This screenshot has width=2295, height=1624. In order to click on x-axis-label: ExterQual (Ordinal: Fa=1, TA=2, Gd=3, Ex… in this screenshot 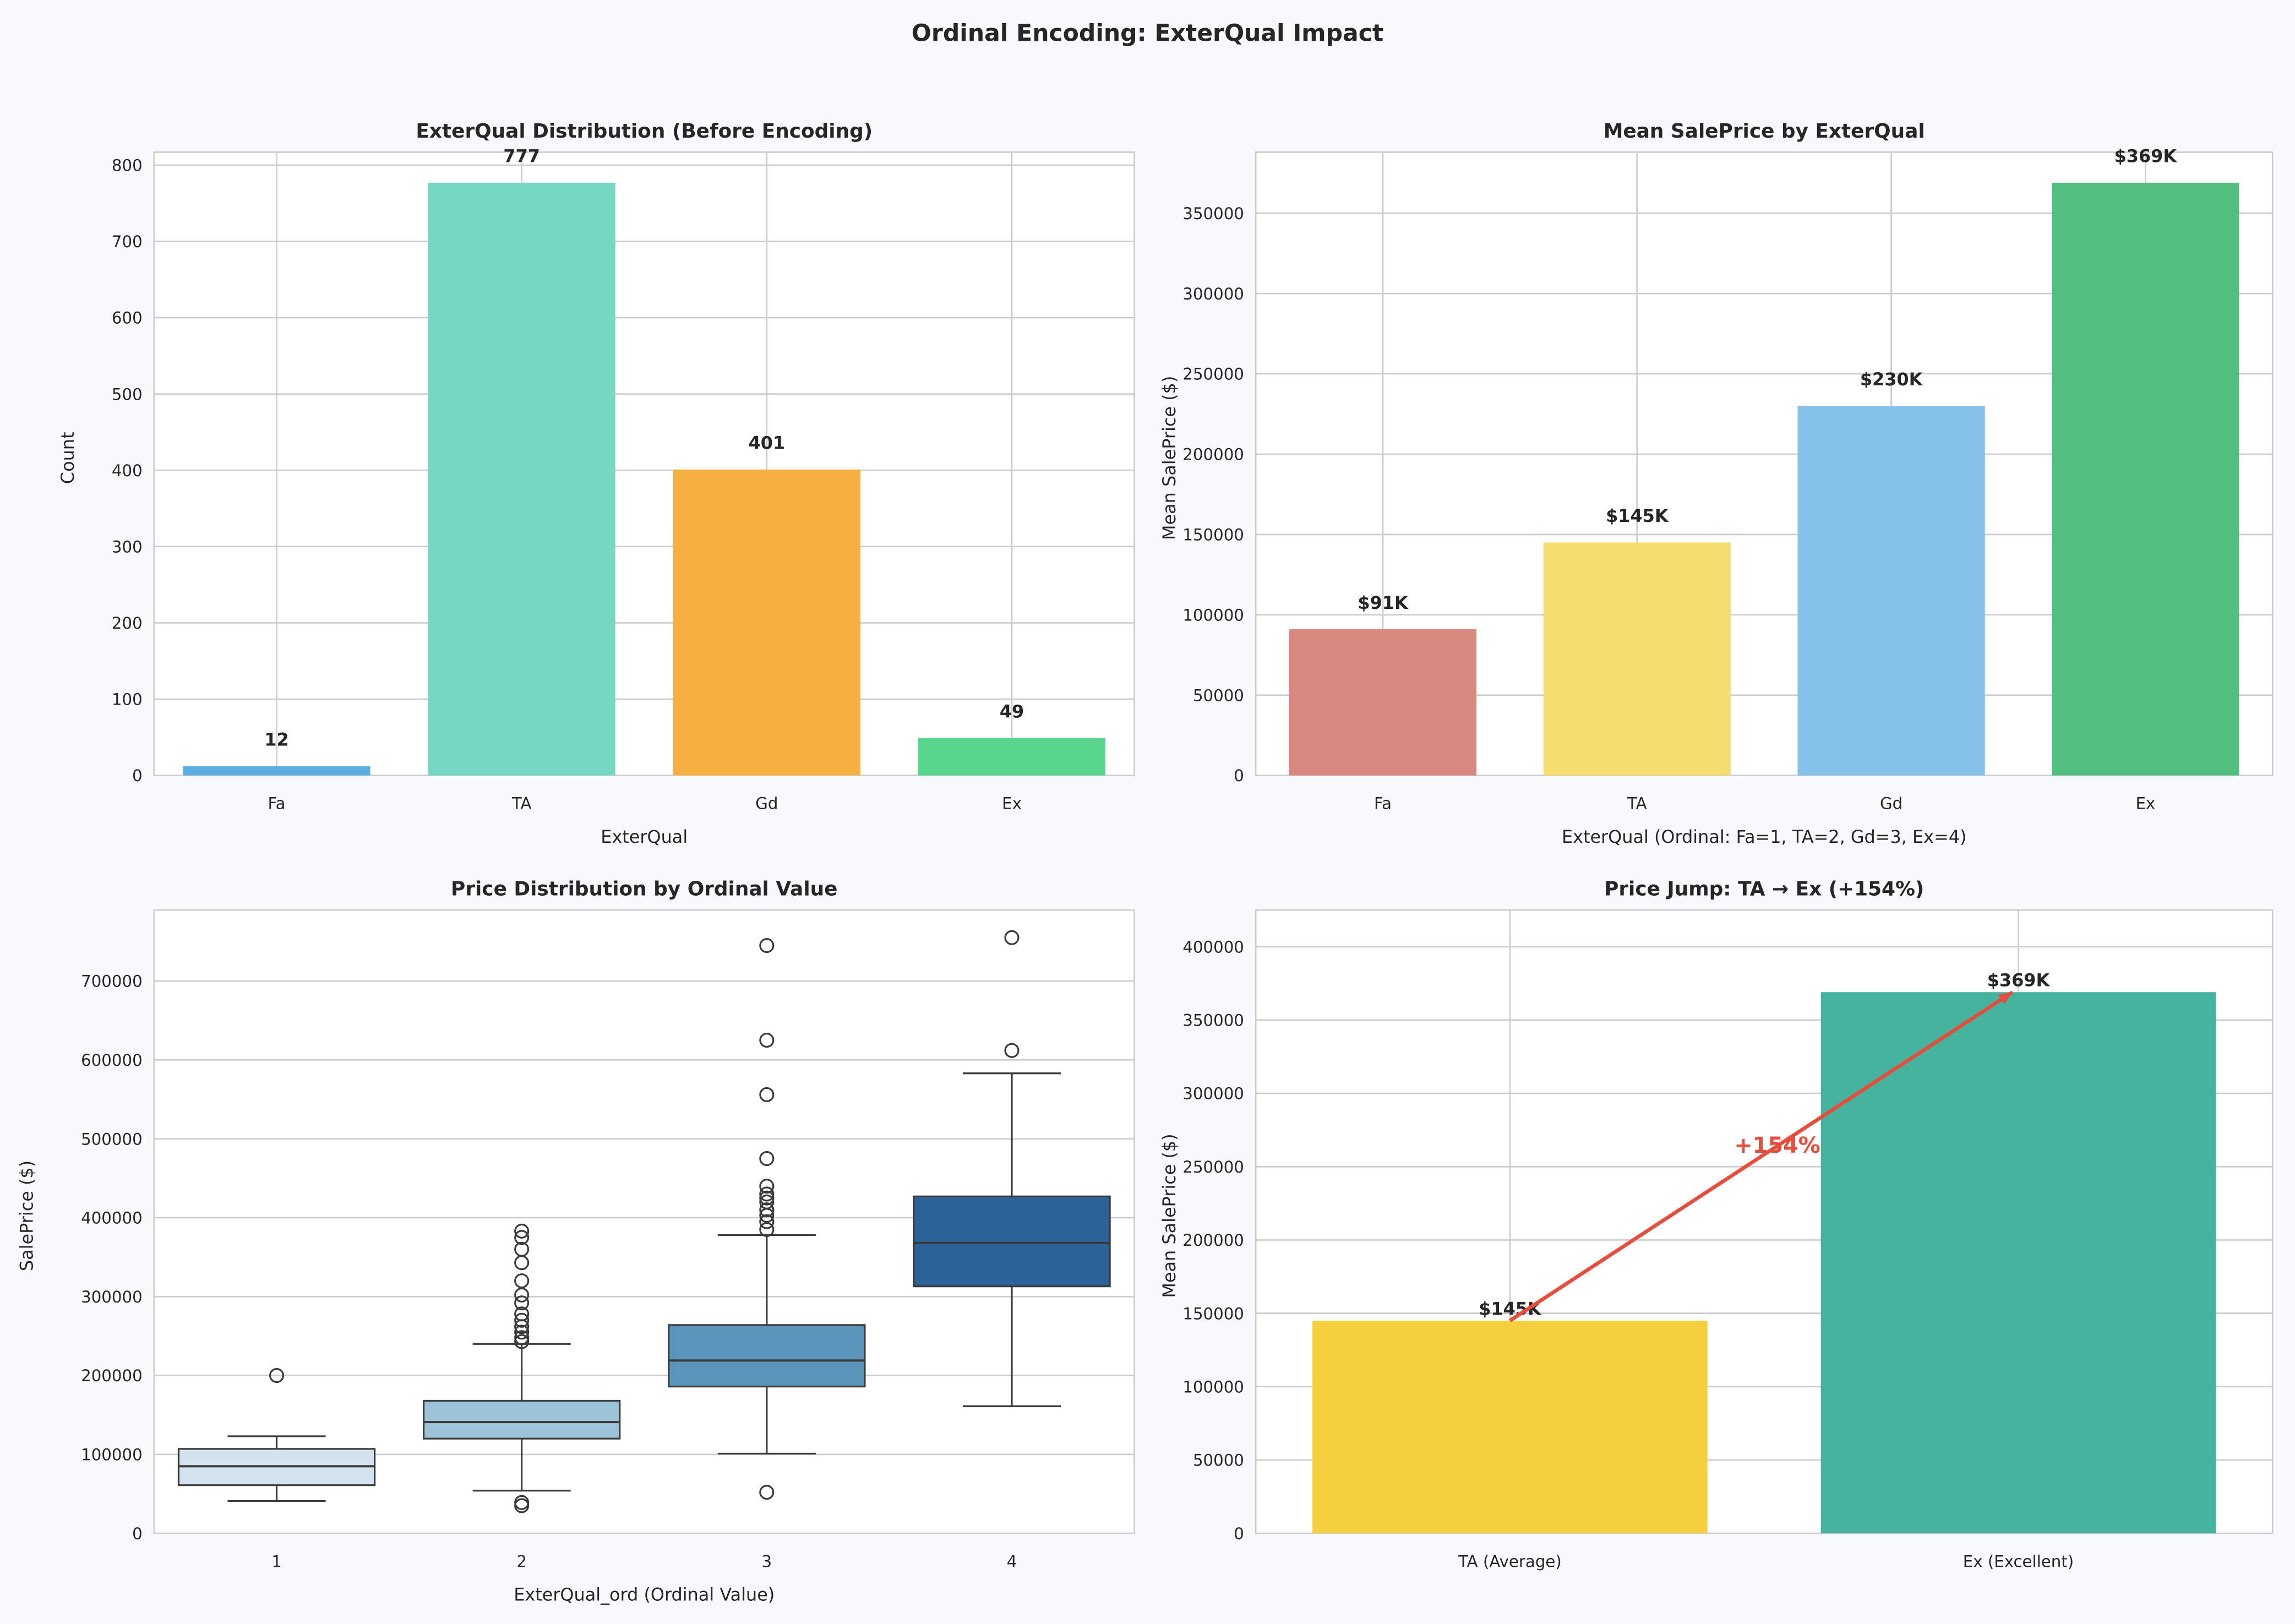, I will do `click(1764, 836)`.